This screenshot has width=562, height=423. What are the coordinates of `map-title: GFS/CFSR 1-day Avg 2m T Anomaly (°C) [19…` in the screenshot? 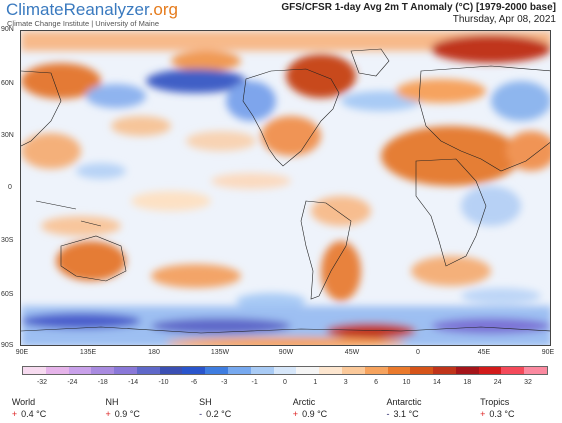 It's located at (418, 7).